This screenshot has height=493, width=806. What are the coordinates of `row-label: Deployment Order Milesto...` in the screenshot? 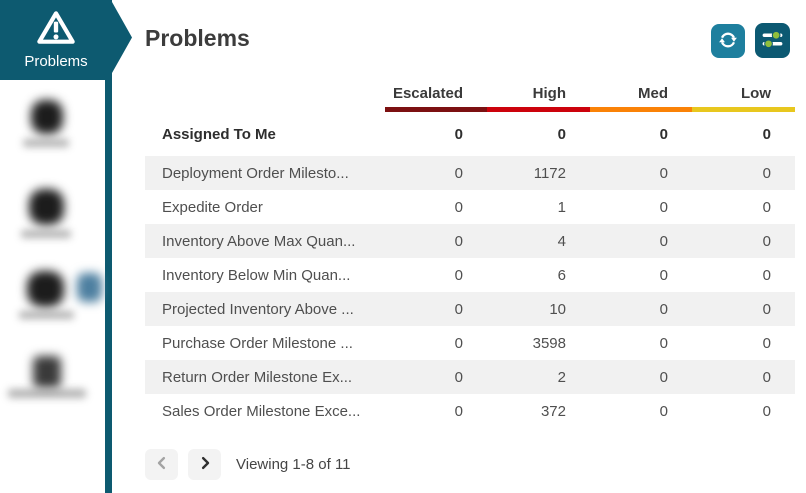 It's located at (255, 173).